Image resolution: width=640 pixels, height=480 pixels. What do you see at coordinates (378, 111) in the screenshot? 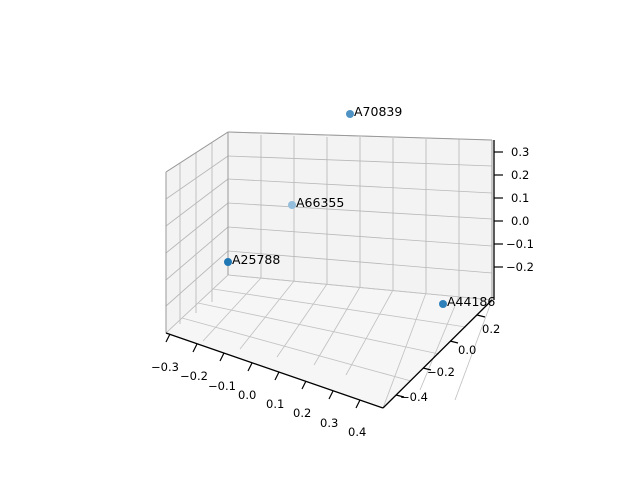
I see `point-label: A70839` at bounding box center [378, 111].